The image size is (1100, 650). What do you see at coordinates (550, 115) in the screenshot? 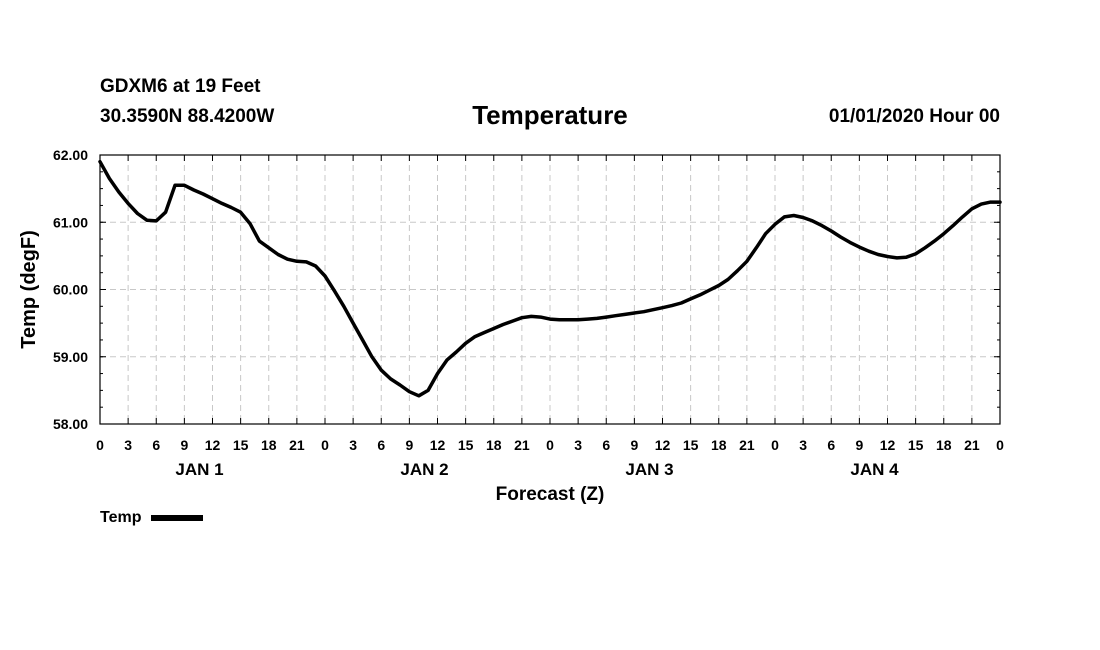
I see `chart-title: Temperature` at bounding box center [550, 115].